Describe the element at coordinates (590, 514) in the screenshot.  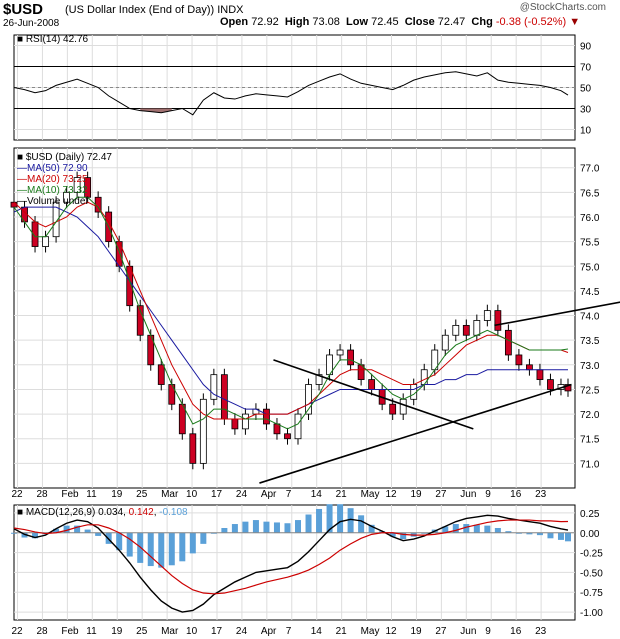
I see `macd-tick-label: 0.25` at that location.